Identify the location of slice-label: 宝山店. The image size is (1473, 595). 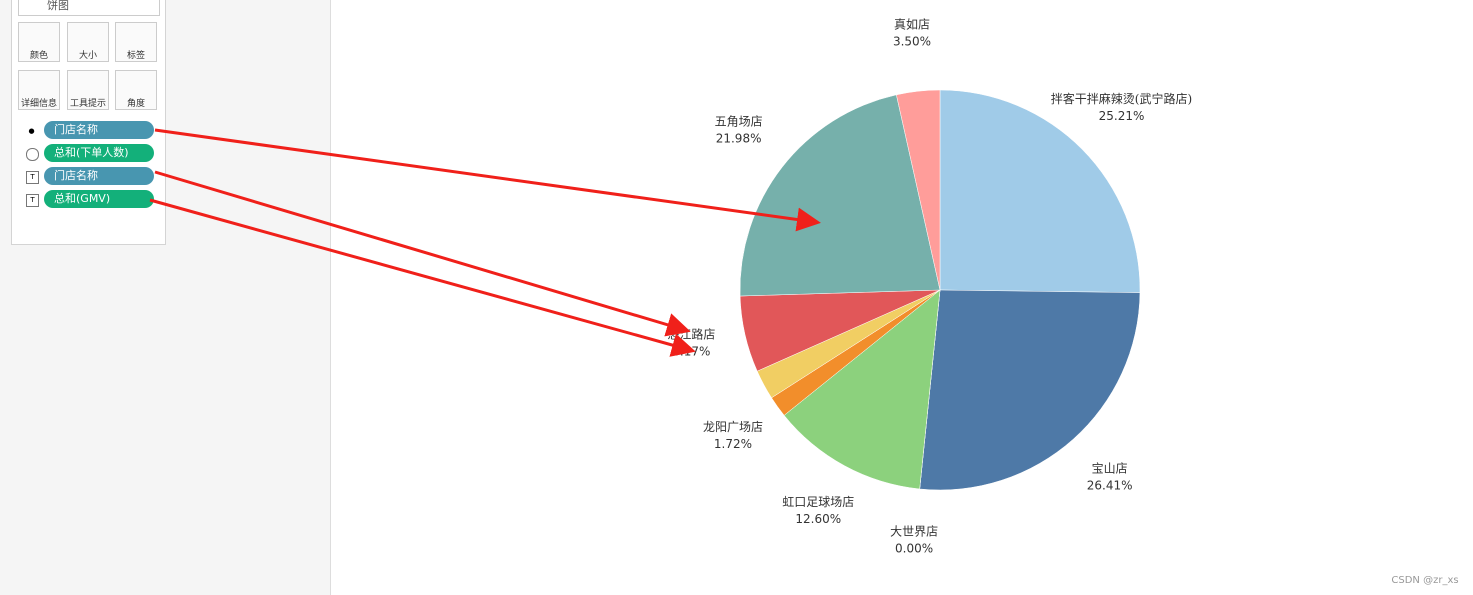
(1110, 468).